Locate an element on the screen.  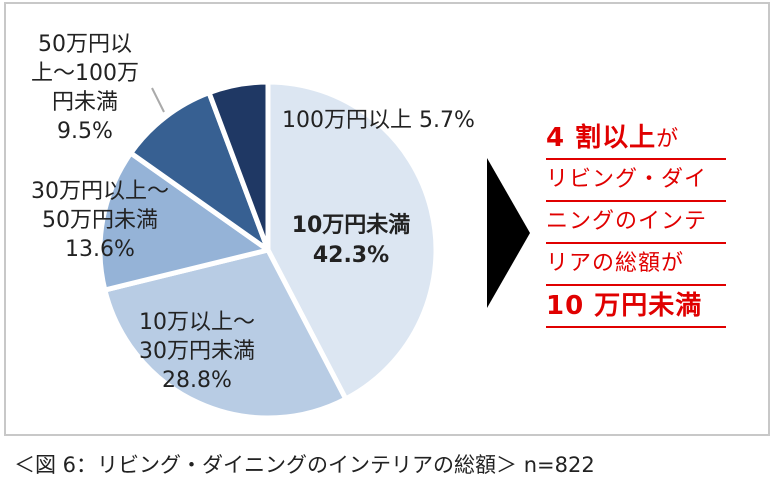
slice-label-10-30man: 10万以上～ 30万円未満 28.8% is located at coordinates (197, 351).